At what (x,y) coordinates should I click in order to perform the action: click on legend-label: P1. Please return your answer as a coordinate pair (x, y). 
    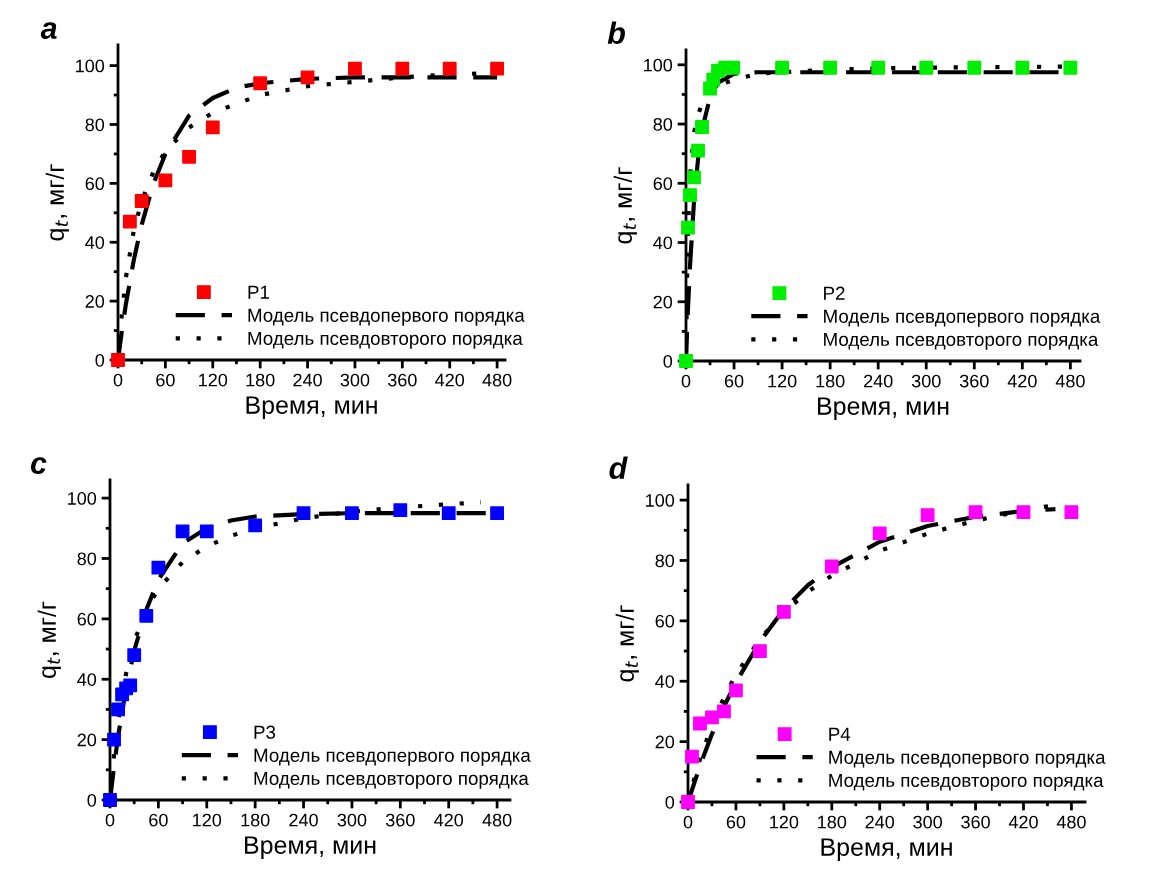
    Looking at the image, I should click on (258, 292).